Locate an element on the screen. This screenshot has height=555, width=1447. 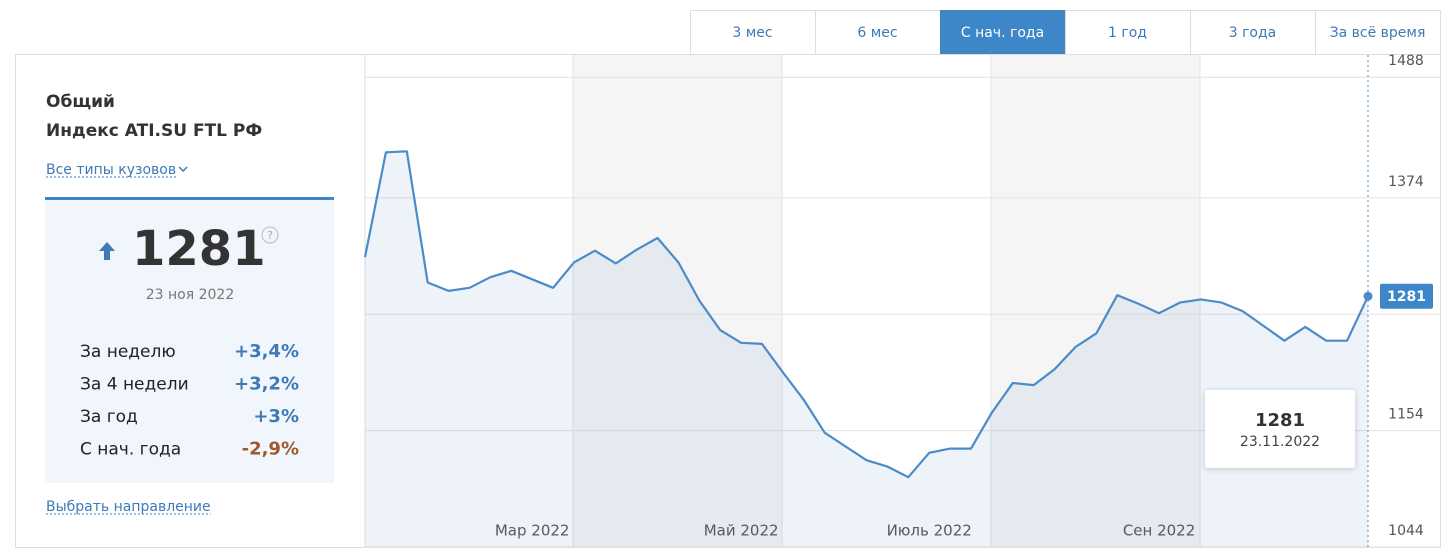
value-badge-label: 1281 is located at coordinates (1406, 297).